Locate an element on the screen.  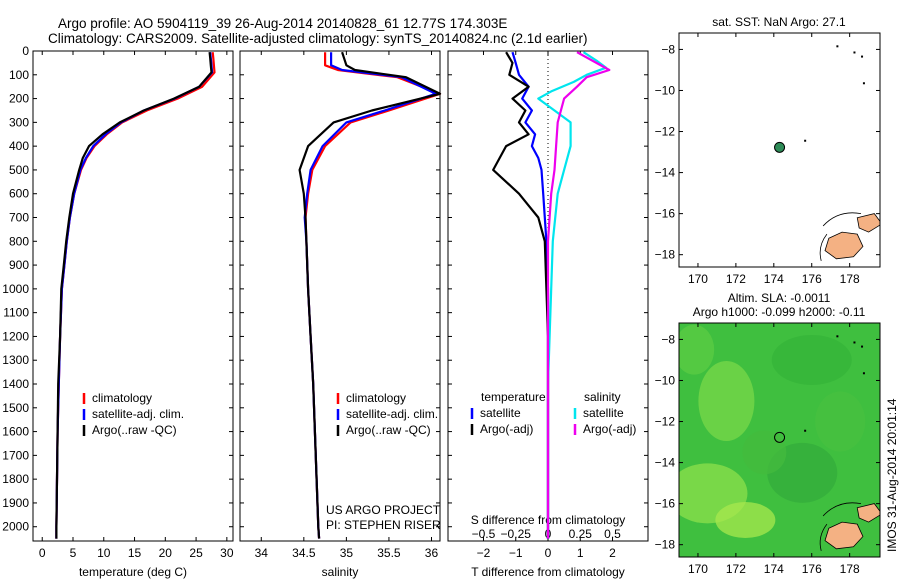
legend-label: climatology is located at coordinates (122, 398).